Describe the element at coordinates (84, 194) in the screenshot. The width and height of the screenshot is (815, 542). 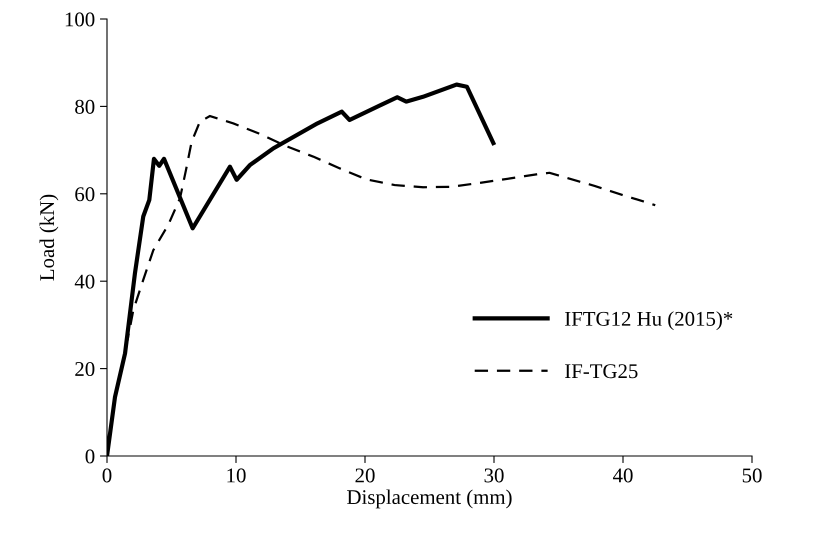
I see `y-tick-label: 60` at that location.